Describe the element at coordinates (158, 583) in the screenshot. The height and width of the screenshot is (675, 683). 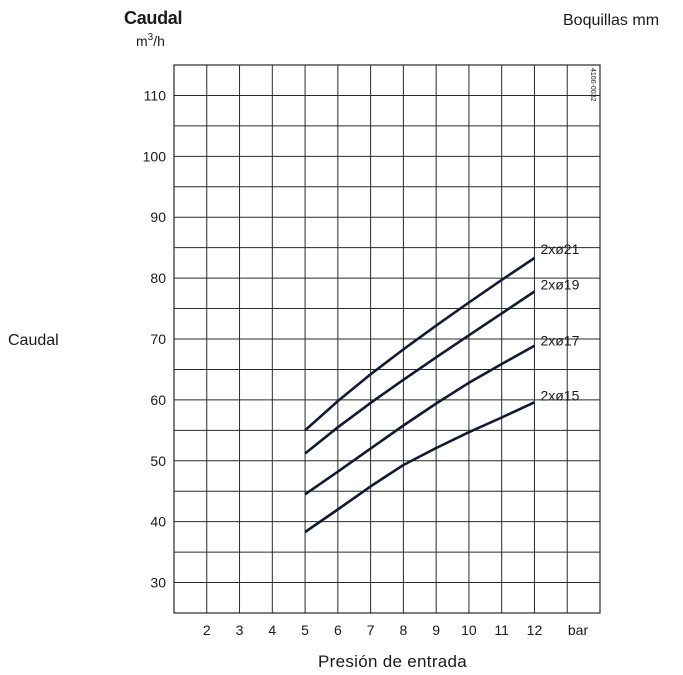
I see `y-tick-label: 30` at that location.